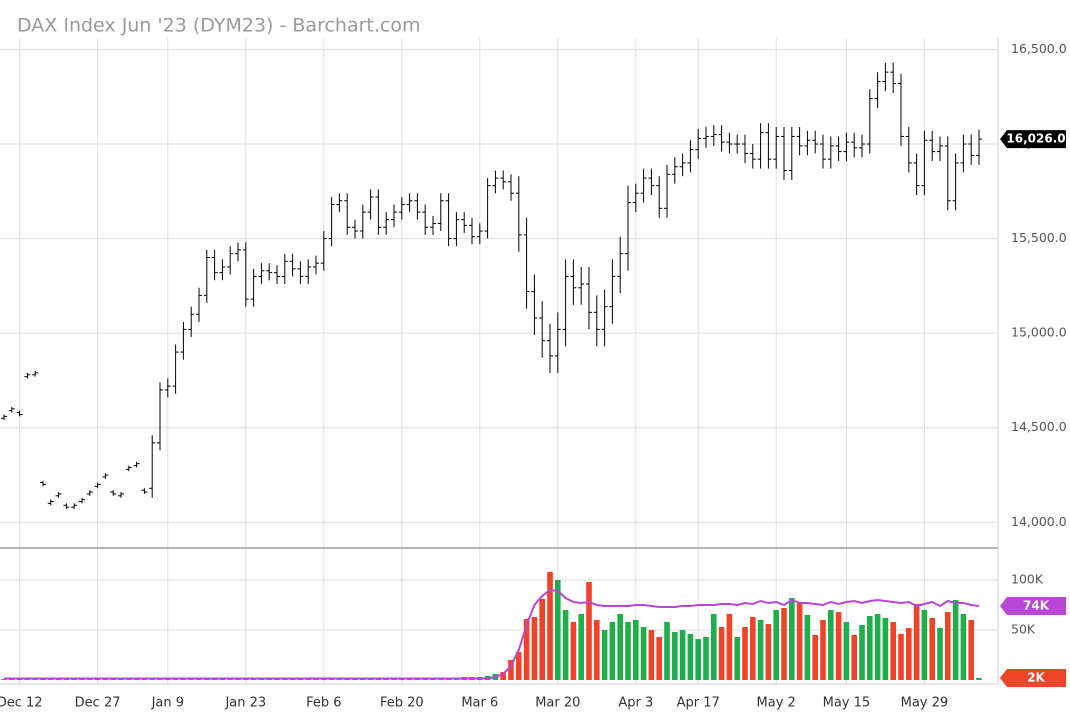 The width and height of the screenshot is (1070, 716). What do you see at coordinates (218, 26) in the screenshot?
I see `chart-title: DAX Index Jun '23 (DYM23) - Barchart.com` at bounding box center [218, 26].